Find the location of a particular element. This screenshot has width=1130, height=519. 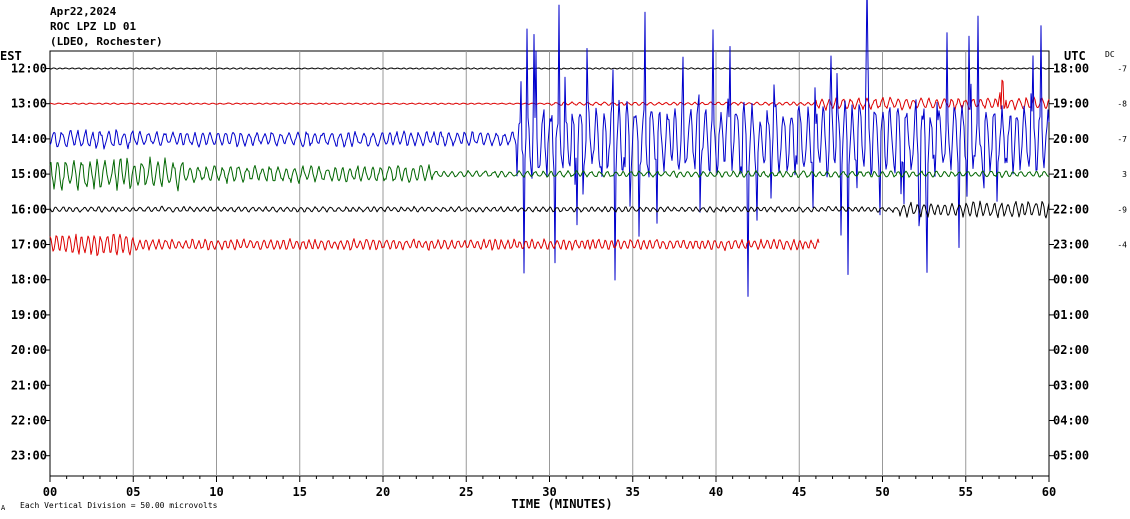

x-tick-label: 35 is located at coordinates (633, 492).